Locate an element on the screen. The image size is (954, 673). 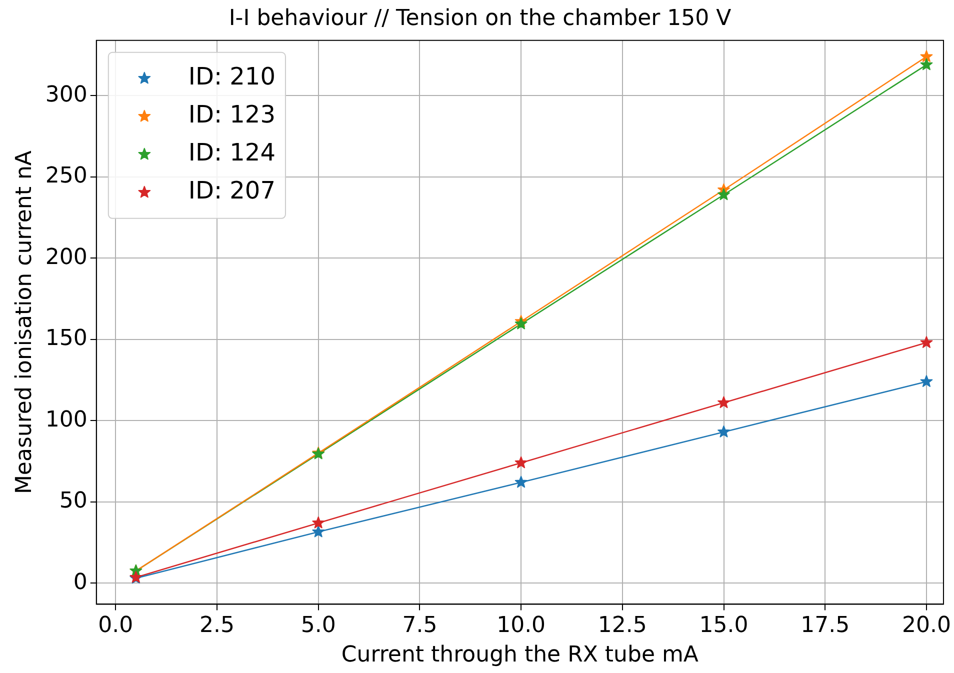
y-tick-label: 50 is located at coordinates (73, 501).